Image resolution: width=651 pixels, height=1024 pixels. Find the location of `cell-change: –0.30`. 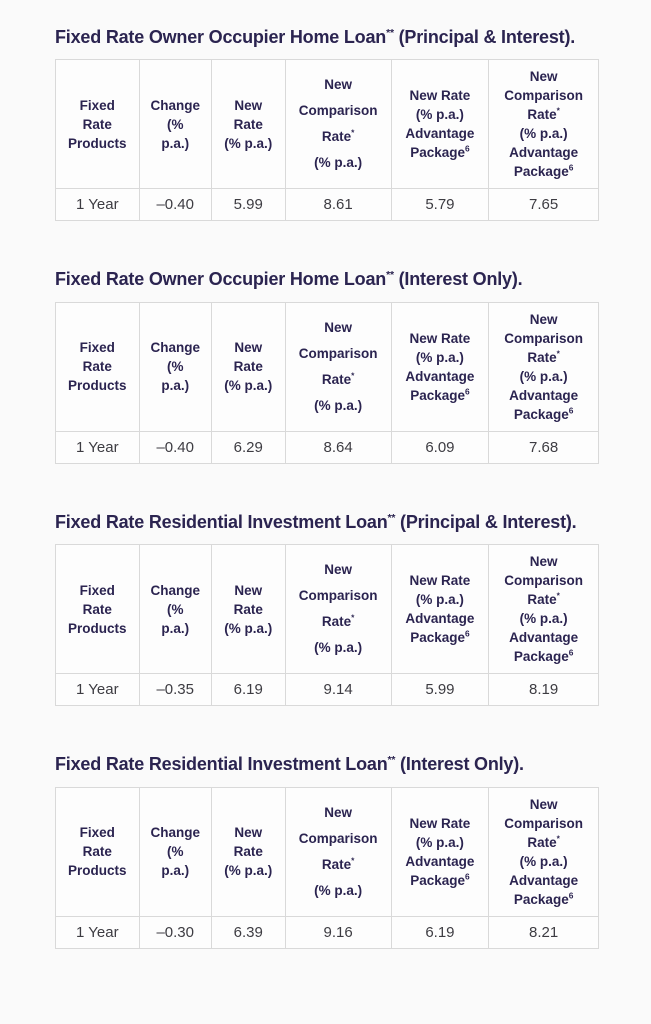

cell-change: –0.30 is located at coordinates (175, 932).